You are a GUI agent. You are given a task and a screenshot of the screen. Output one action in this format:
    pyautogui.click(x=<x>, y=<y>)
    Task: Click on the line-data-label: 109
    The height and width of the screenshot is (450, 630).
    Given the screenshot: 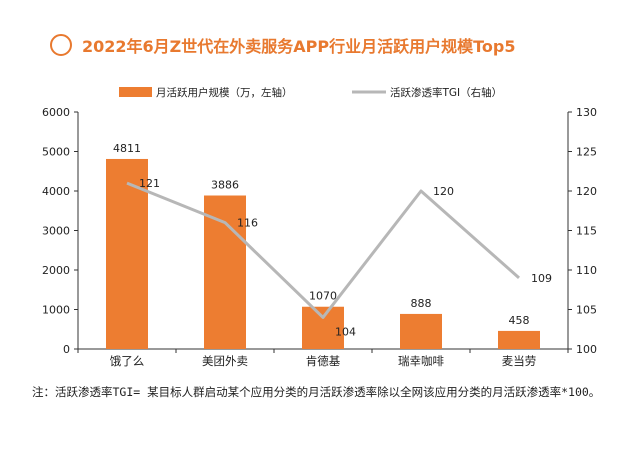 What is the action you would take?
    pyautogui.click(x=541, y=278)
    